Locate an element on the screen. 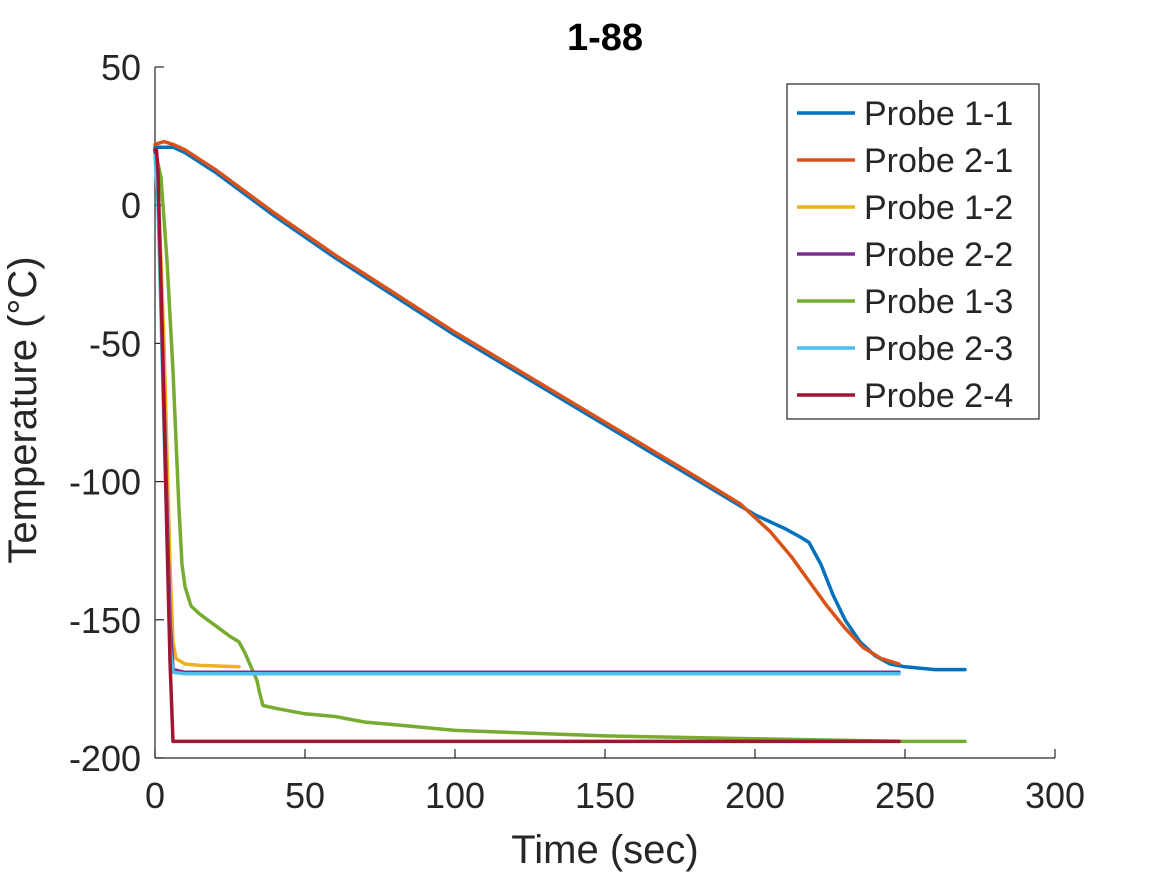 The image size is (1167, 875). legend-box is located at coordinates (913, 251).